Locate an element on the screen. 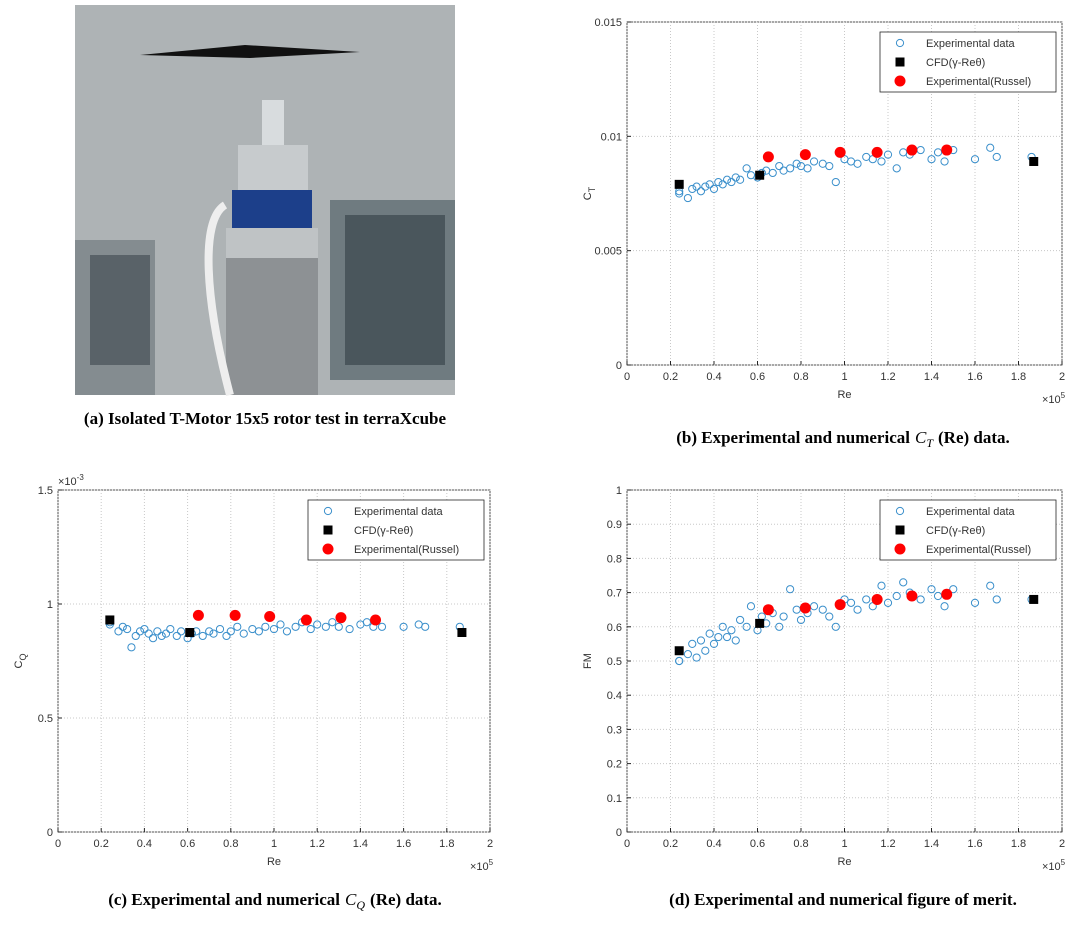 The height and width of the screenshot is (928, 1076). caption-subscript: Q is located at coordinates (360, 905).